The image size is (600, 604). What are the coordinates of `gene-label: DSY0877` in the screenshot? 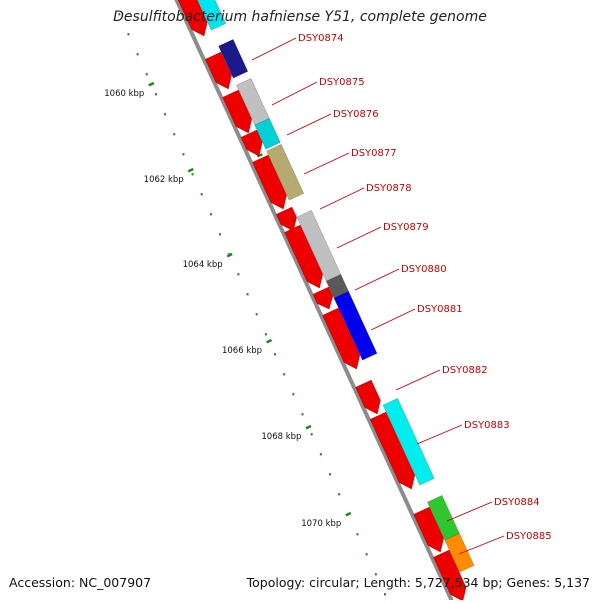 It's located at (374, 153).